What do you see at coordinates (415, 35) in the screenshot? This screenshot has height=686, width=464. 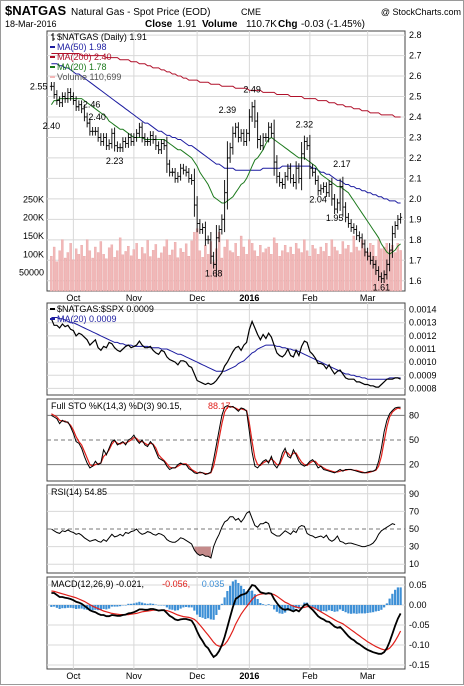 I see `price-axis-tick-label: 2.8` at bounding box center [415, 35].